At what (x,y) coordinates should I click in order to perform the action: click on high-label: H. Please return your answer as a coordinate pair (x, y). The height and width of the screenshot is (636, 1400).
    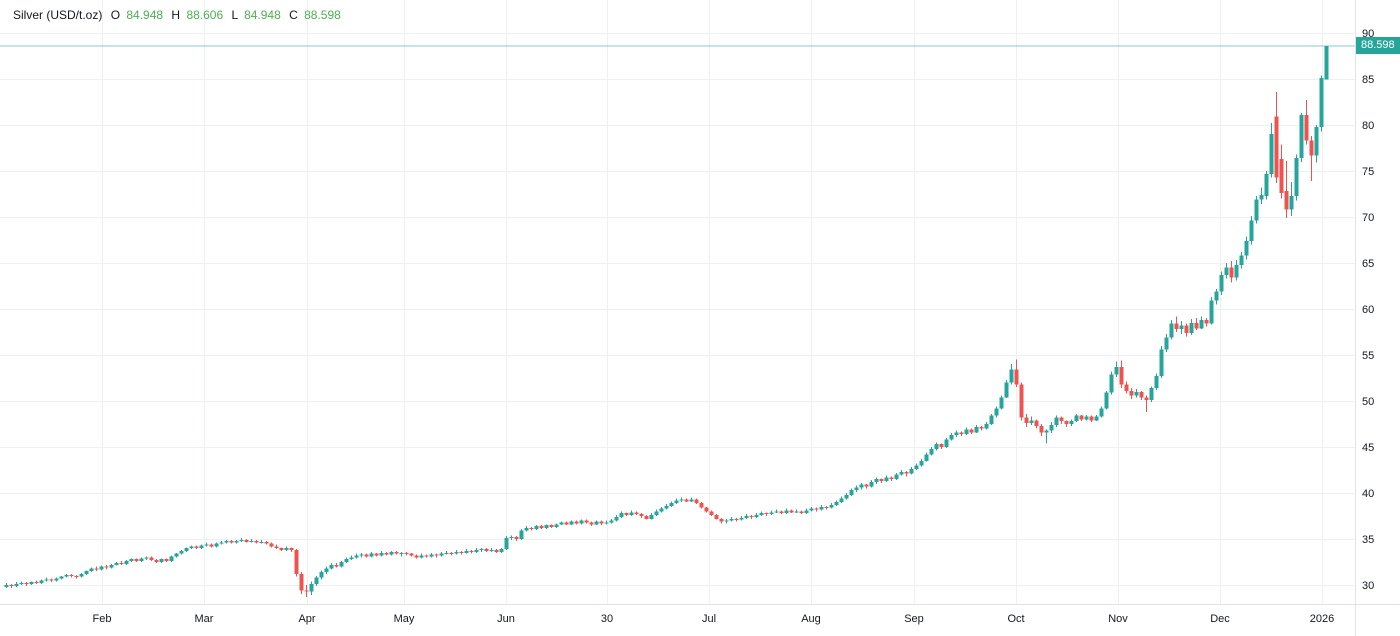
    Looking at the image, I should click on (176, 15).